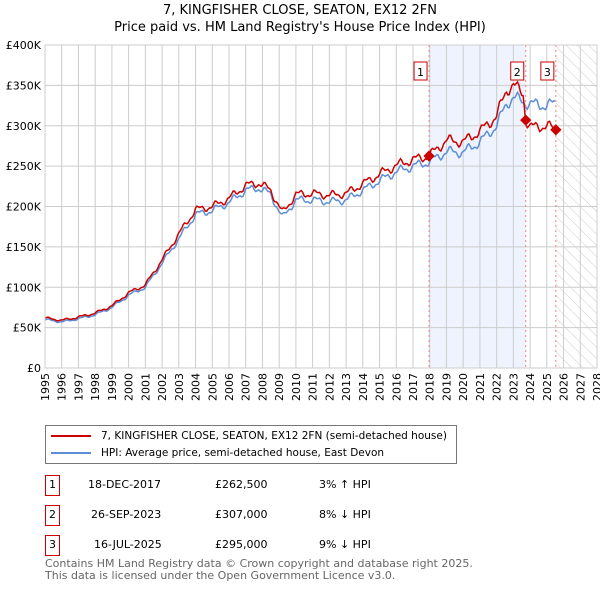 This screenshot has width=600, height=590. I want to click on y-tick-label: £150K, so click(24, 247).